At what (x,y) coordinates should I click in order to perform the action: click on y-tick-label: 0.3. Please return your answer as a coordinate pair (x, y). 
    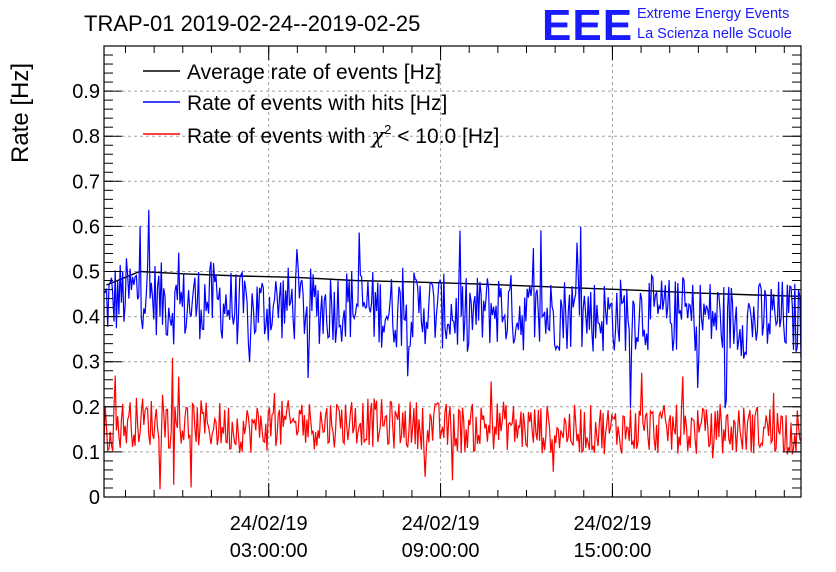
    Looking at the image, I should click on (86, 363).